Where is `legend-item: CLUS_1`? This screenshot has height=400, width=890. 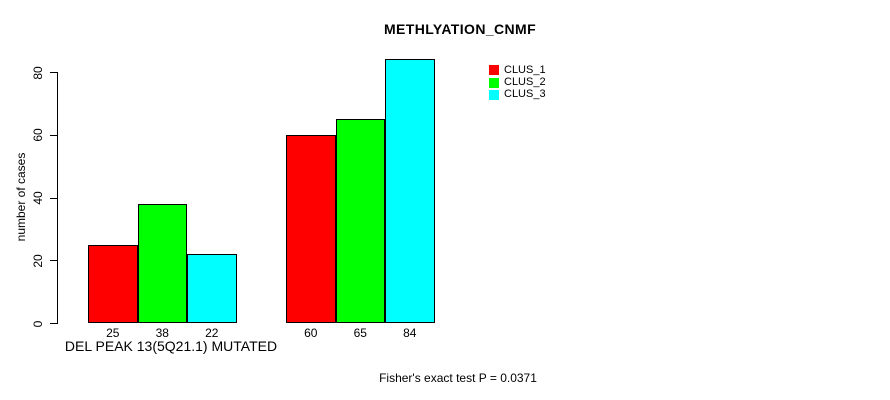 legend-item: CLUS_1 is located at coordinates (517, 70).